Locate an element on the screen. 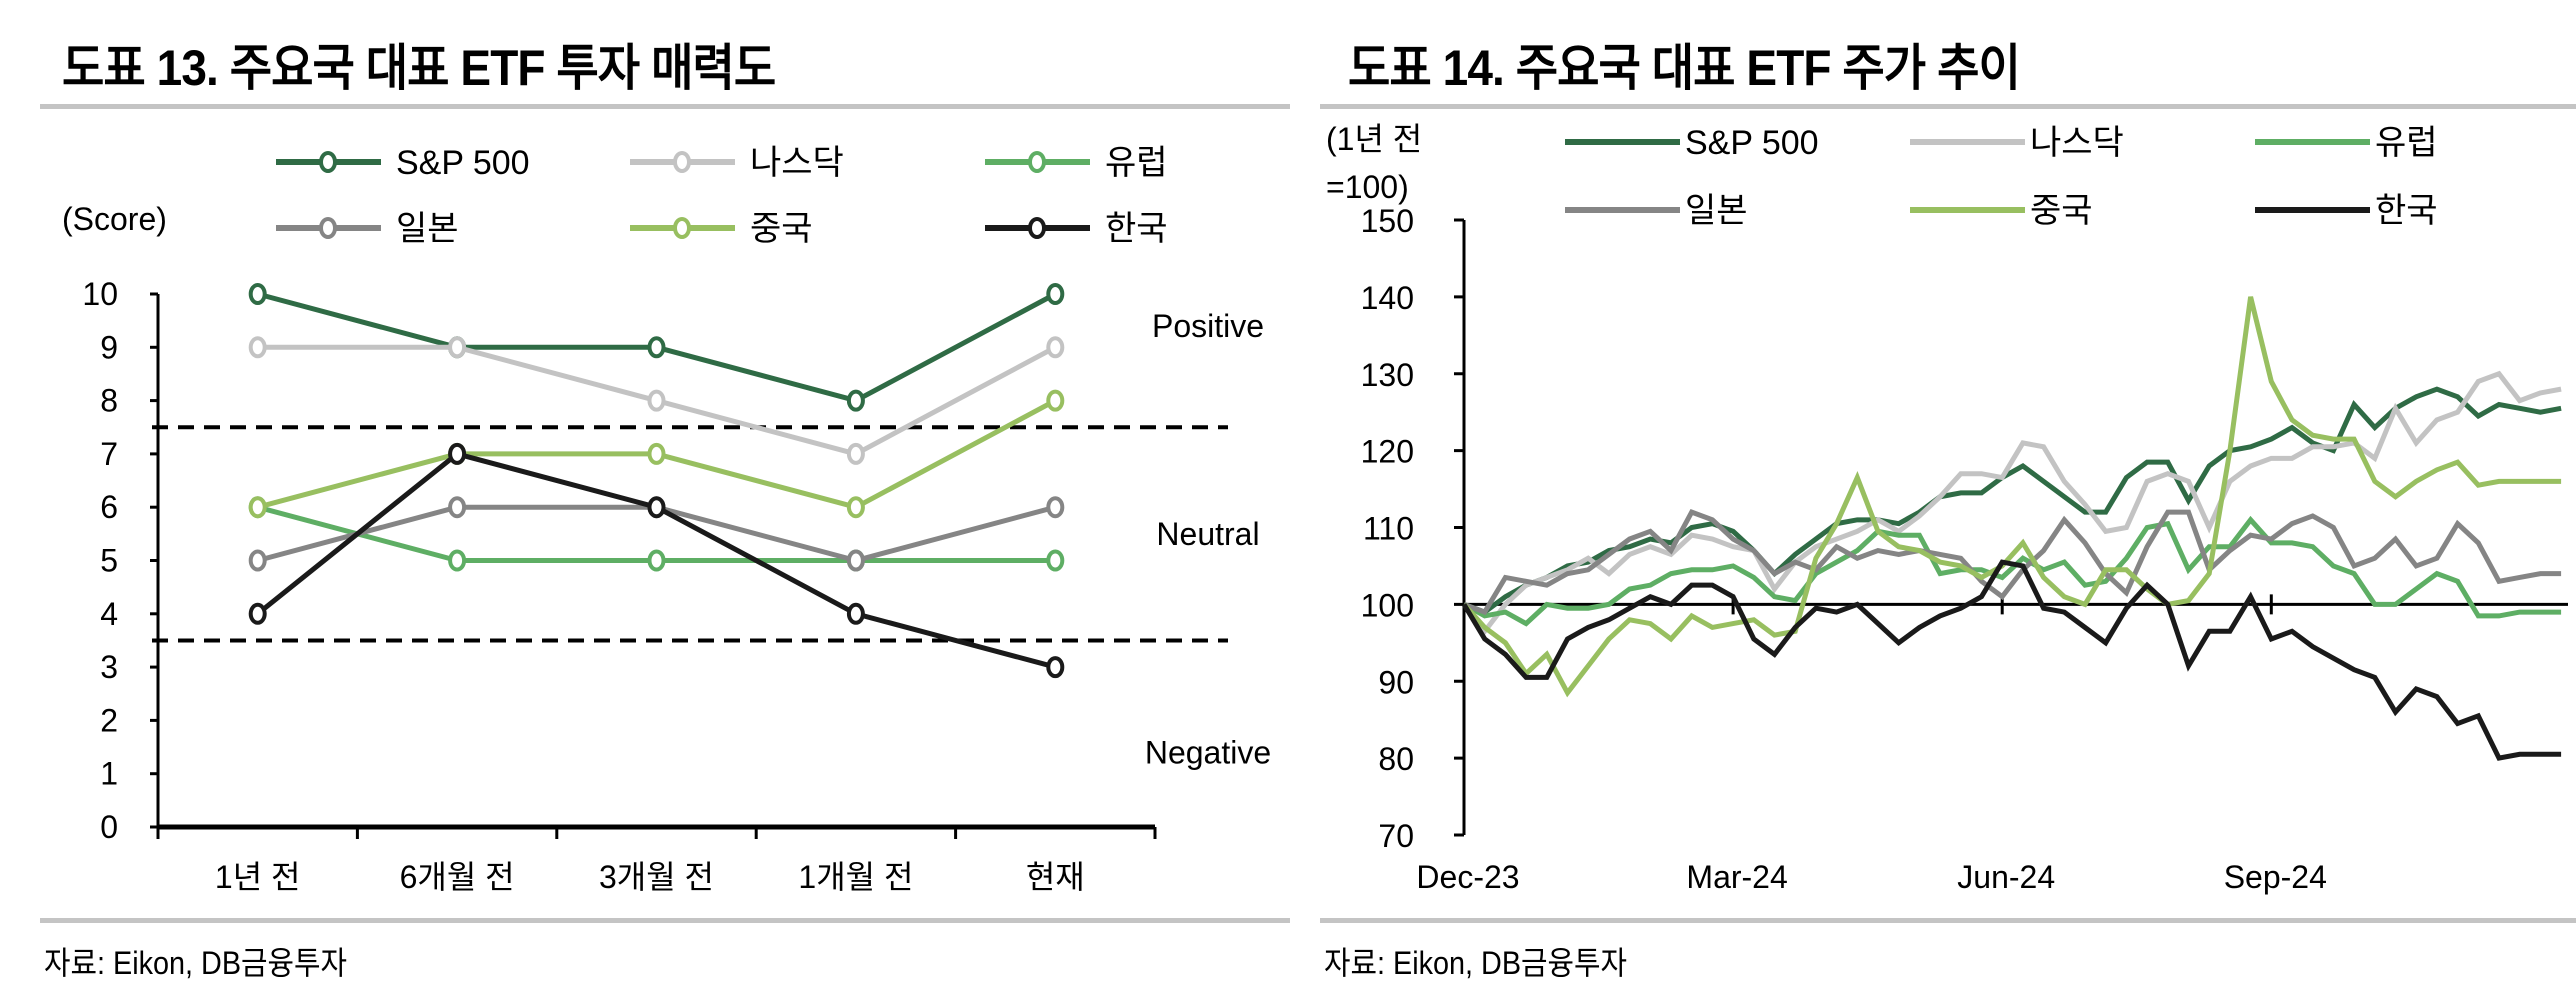 The image size is (2576, 1006). zone-label-negative: Negative is located at coordinates (1208, 752).